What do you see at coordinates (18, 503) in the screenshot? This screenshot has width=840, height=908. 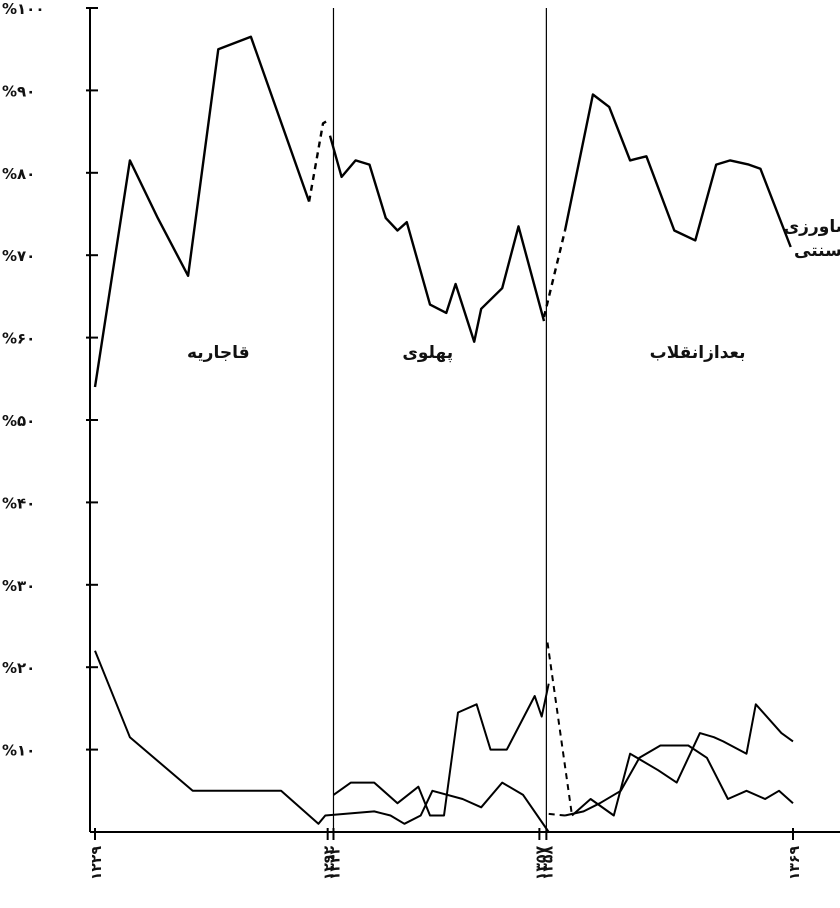 I see `y-tick-label-6: %۴۰` at bounding box center [18, 503].